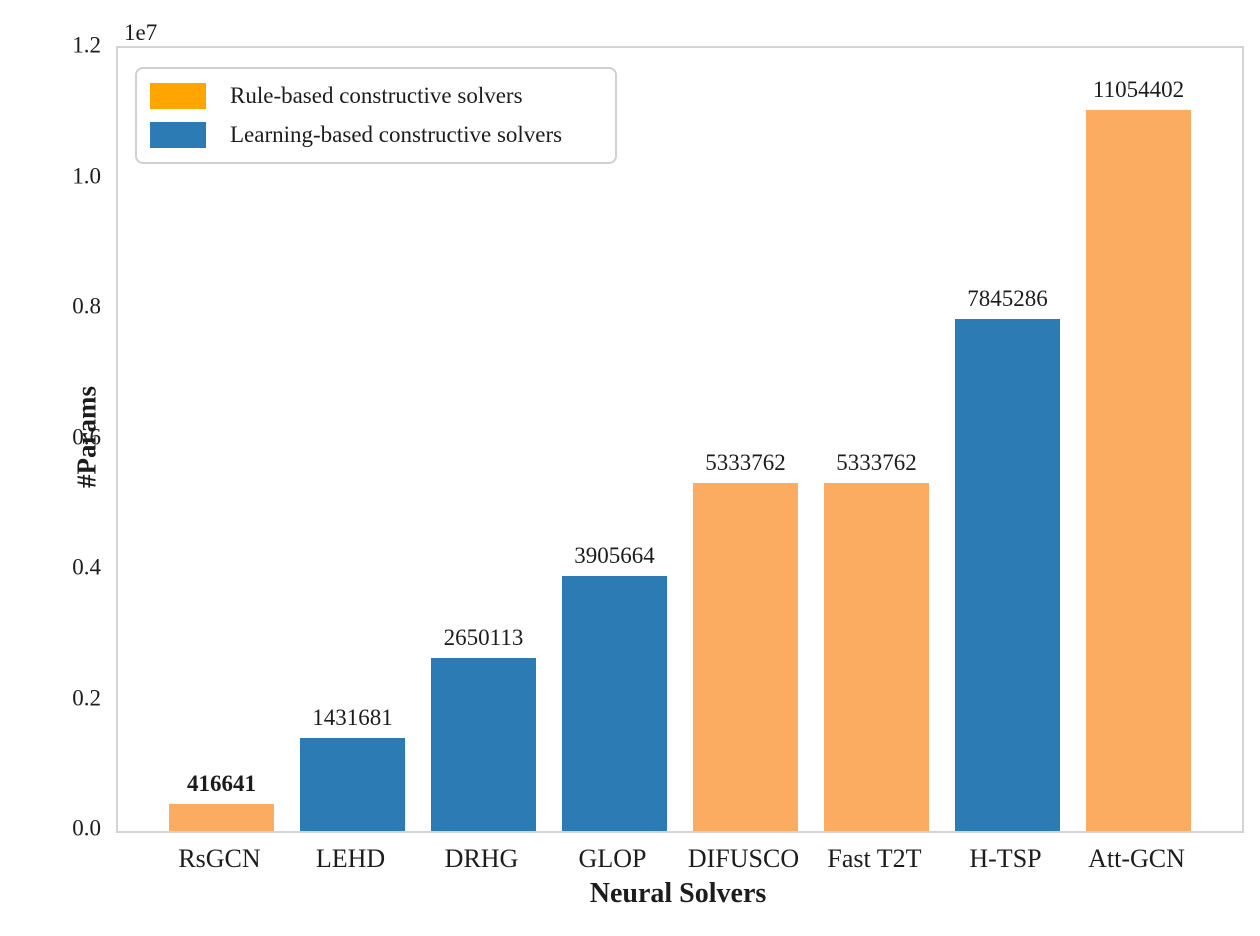 The height and width of the screenshot is (936, 1260). What do you see at coordinates (376, 95) in the screenshot?
I see `legend-label-rule-based: Rule-based constructive solvers` at bounding box center [376, 95].